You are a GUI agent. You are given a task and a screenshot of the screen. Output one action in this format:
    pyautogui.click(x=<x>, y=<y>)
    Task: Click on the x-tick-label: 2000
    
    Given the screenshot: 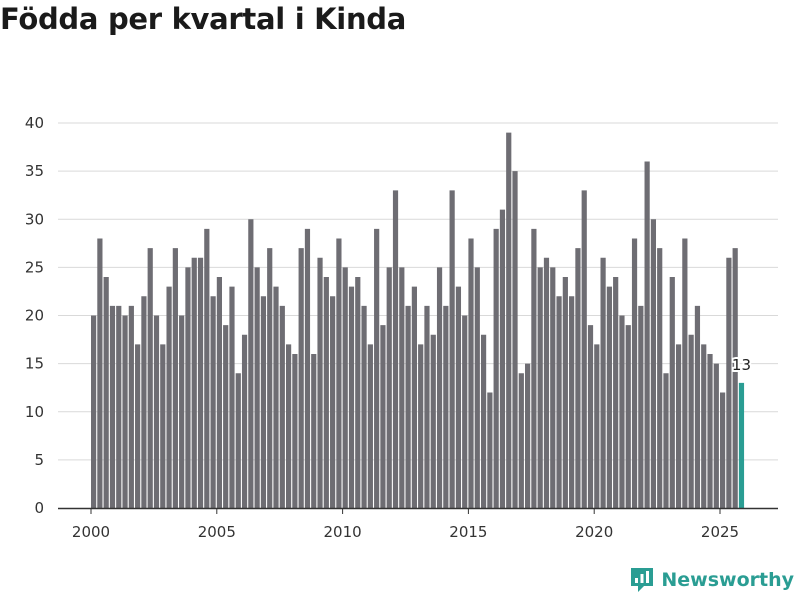 What is the action you would take?
    pyautogui.click(x=91, y=532)
    